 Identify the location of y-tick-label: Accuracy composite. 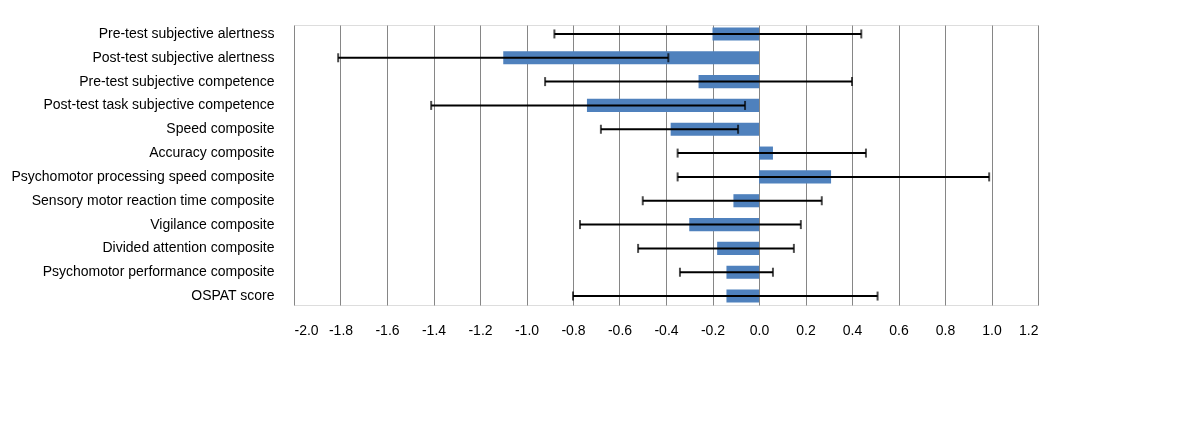
(212, 152).